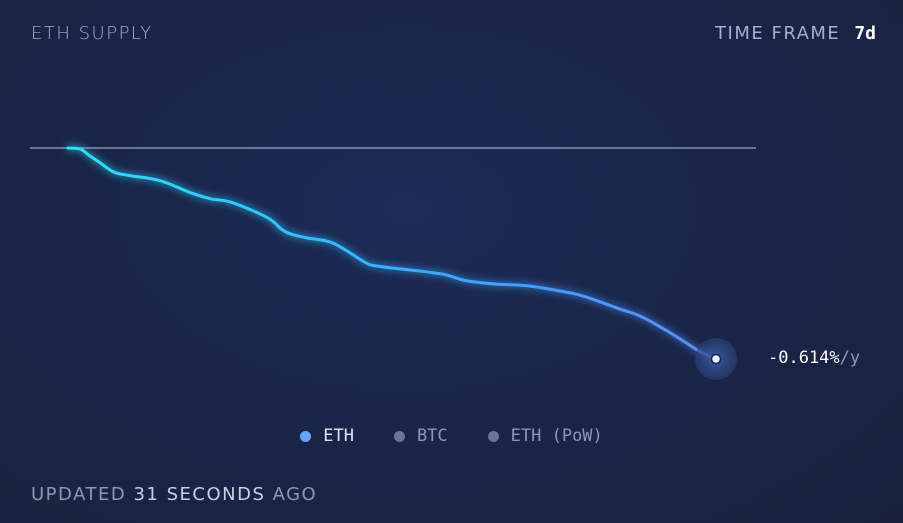 The height and width of the screenshot is (523, 903). Describe the element at coordinates (493, 436) in the screenshot. I see `legend-dot-eth-pow` at that location.